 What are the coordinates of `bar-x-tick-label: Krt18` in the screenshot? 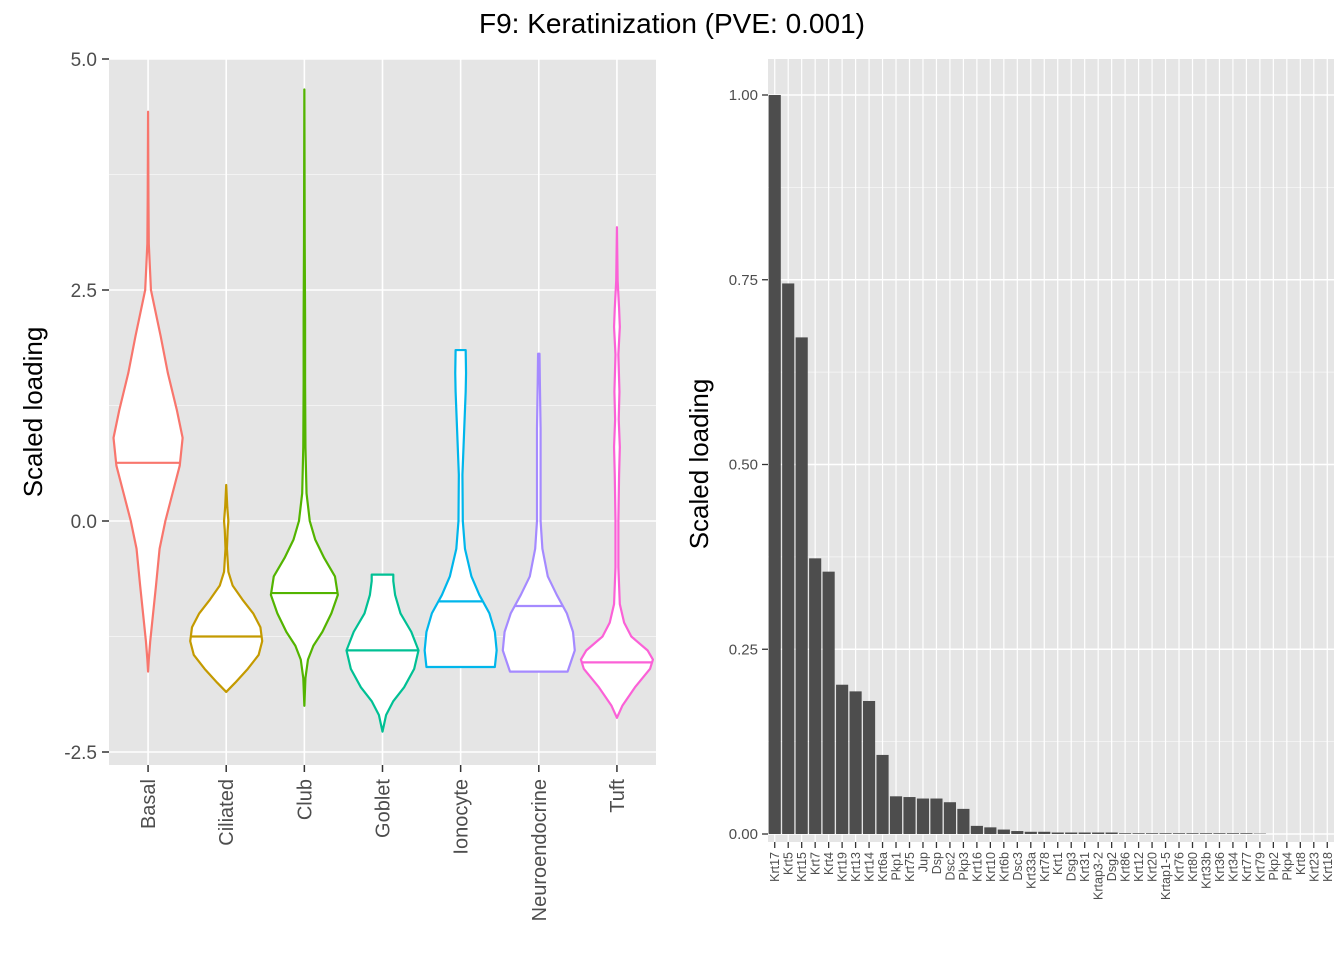 It's located at (1328, 867).